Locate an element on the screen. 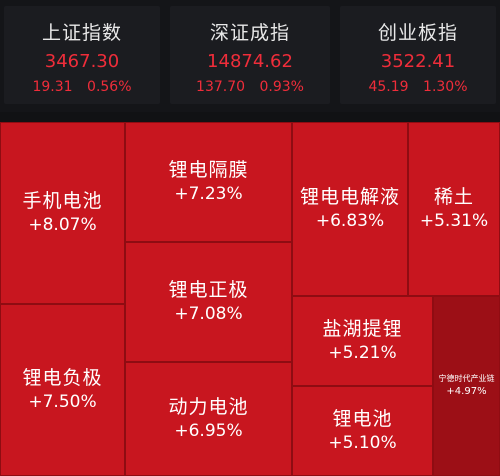 The height and width of the screenshot is (476, 500). sector-name: 锂电电解液 is located at coordinates (349, 197).